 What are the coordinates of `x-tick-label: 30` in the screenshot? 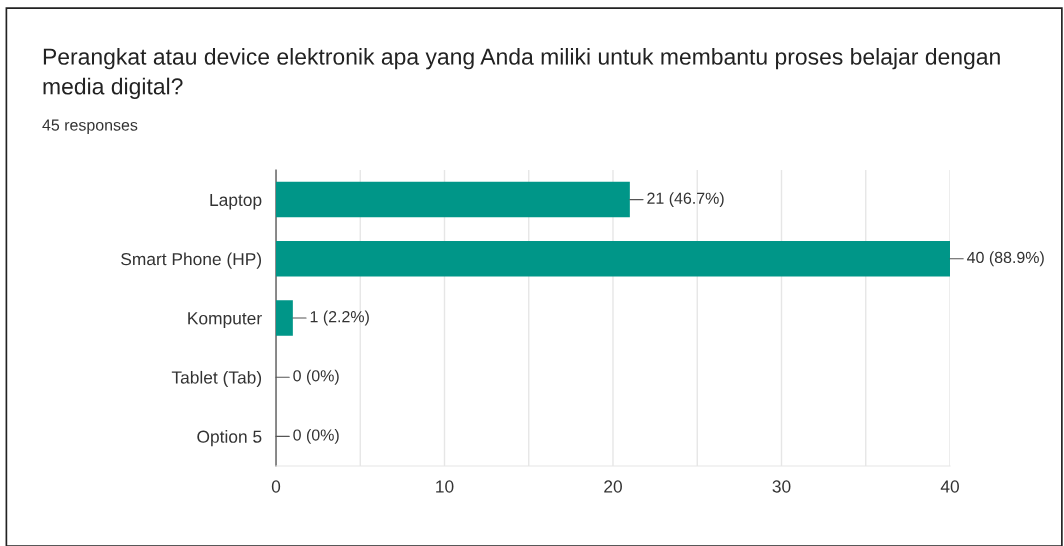 It's located at (781, 486).